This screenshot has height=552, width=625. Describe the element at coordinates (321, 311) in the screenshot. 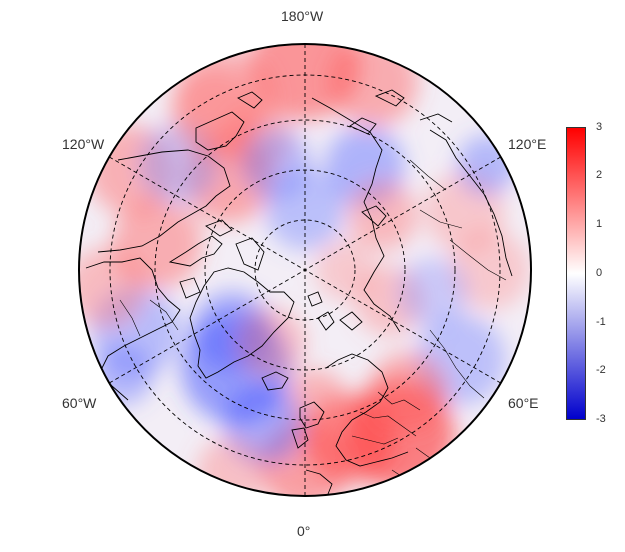

I see `svalbard-coastline` at that location.